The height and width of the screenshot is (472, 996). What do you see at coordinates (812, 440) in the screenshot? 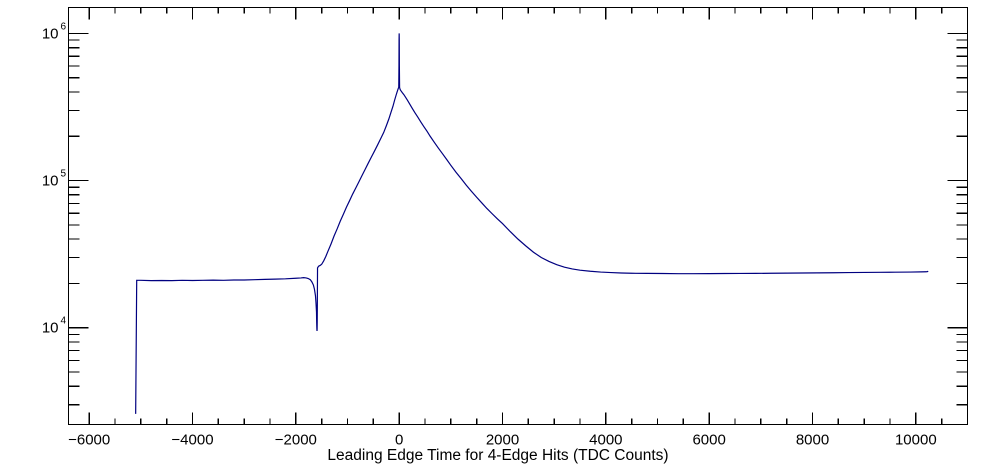
I see `x-tick-label: 8000` at bounding box center [812, 440].